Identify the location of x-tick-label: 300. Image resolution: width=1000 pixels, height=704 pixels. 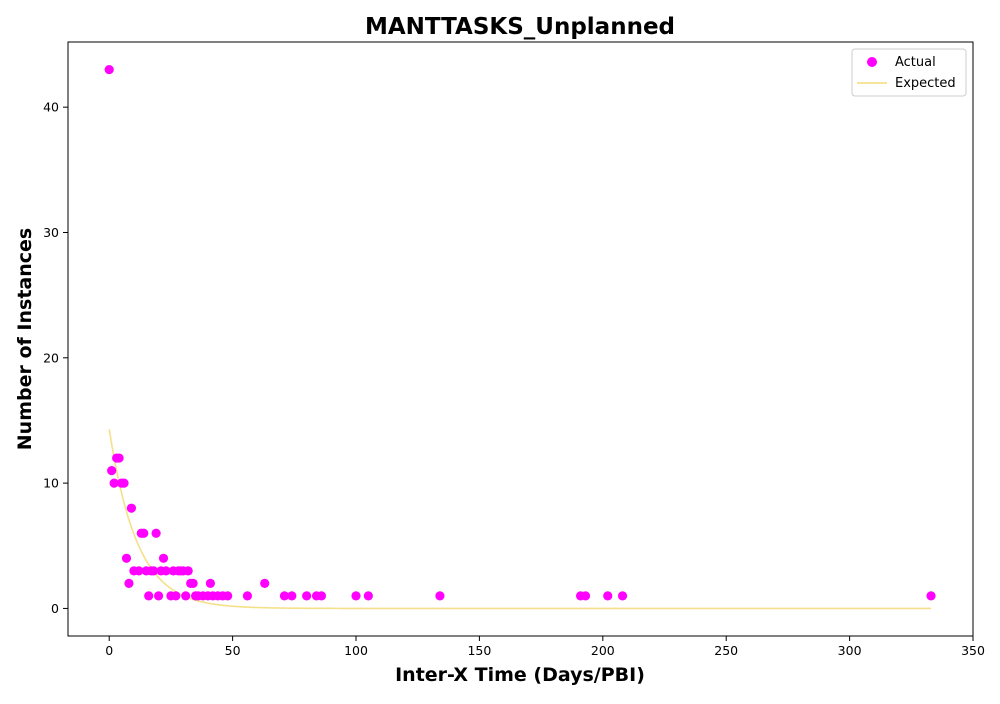
(850, 650).